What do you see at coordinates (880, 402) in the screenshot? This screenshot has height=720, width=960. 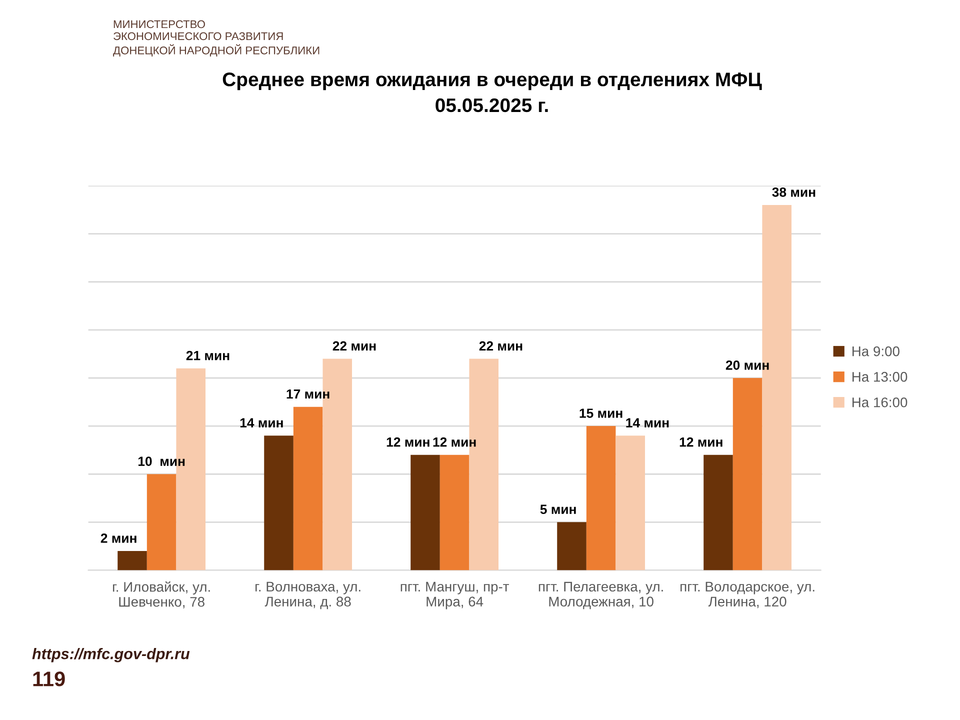 I see `legend-label: На 16:00` at bounding box center [880, 402].